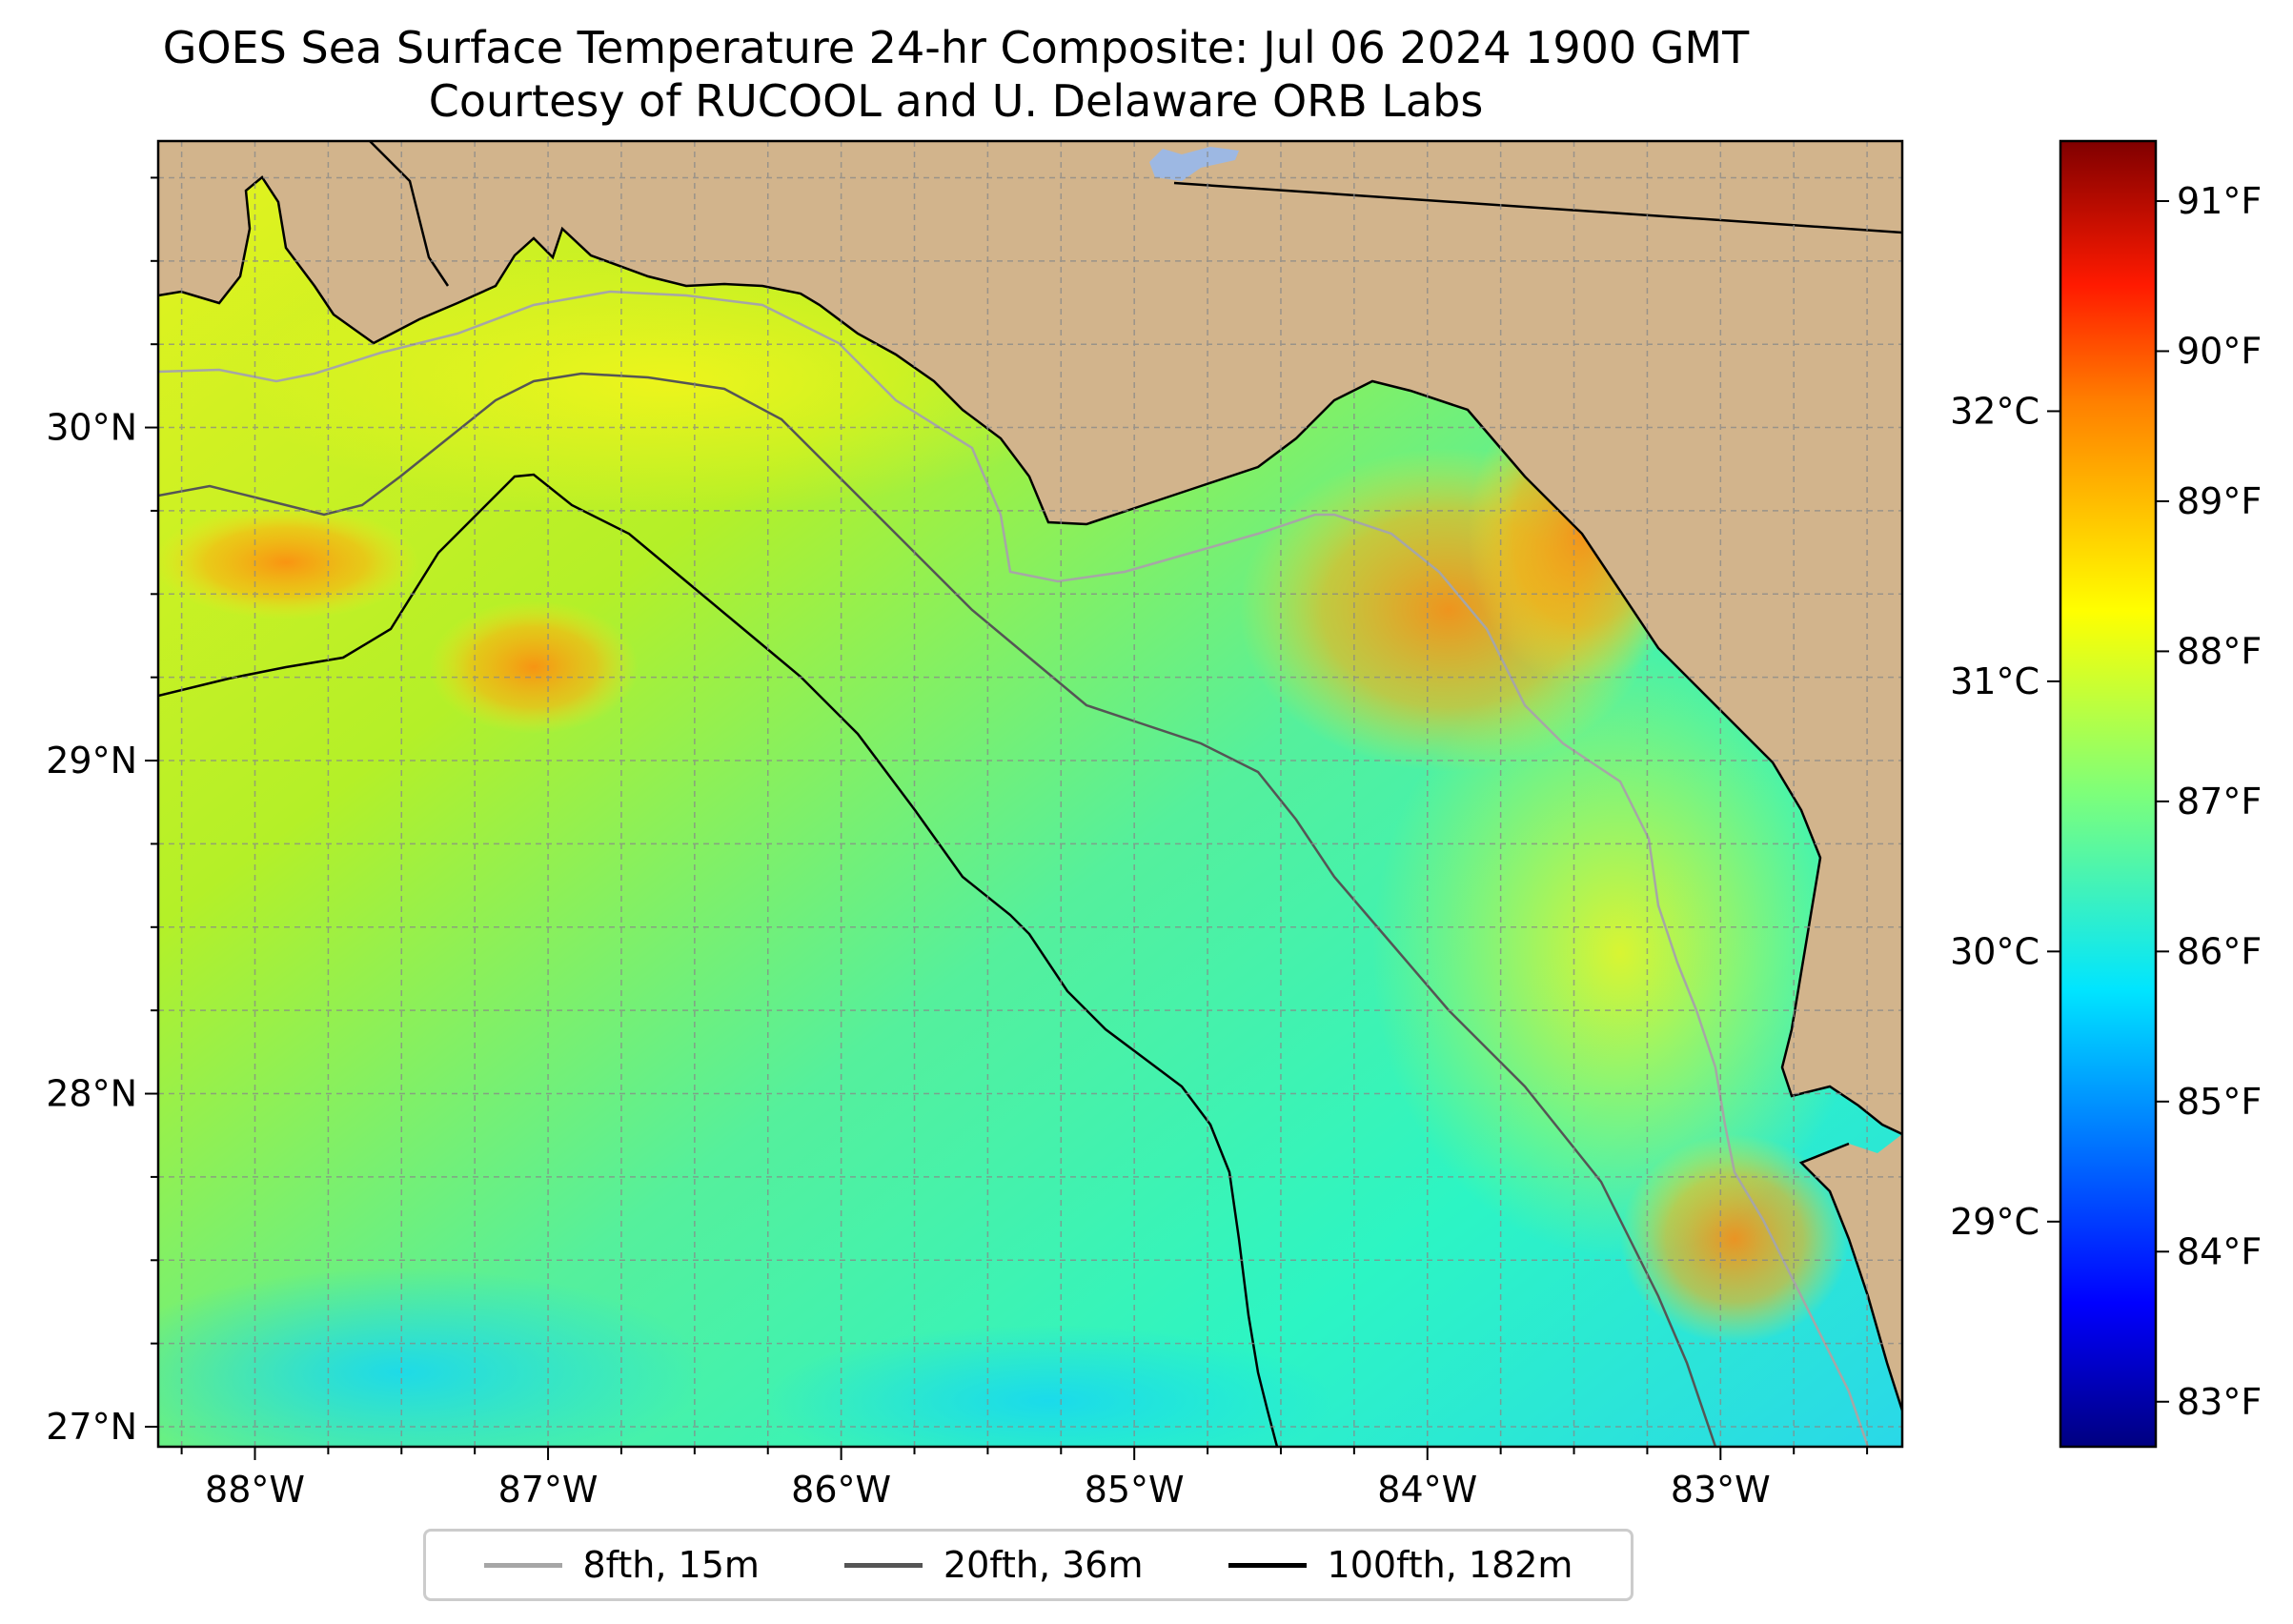  Describe the element at coordinates (1721, 1490) in the screenshot. I see `lon-tick-label: 83°W` at that location.